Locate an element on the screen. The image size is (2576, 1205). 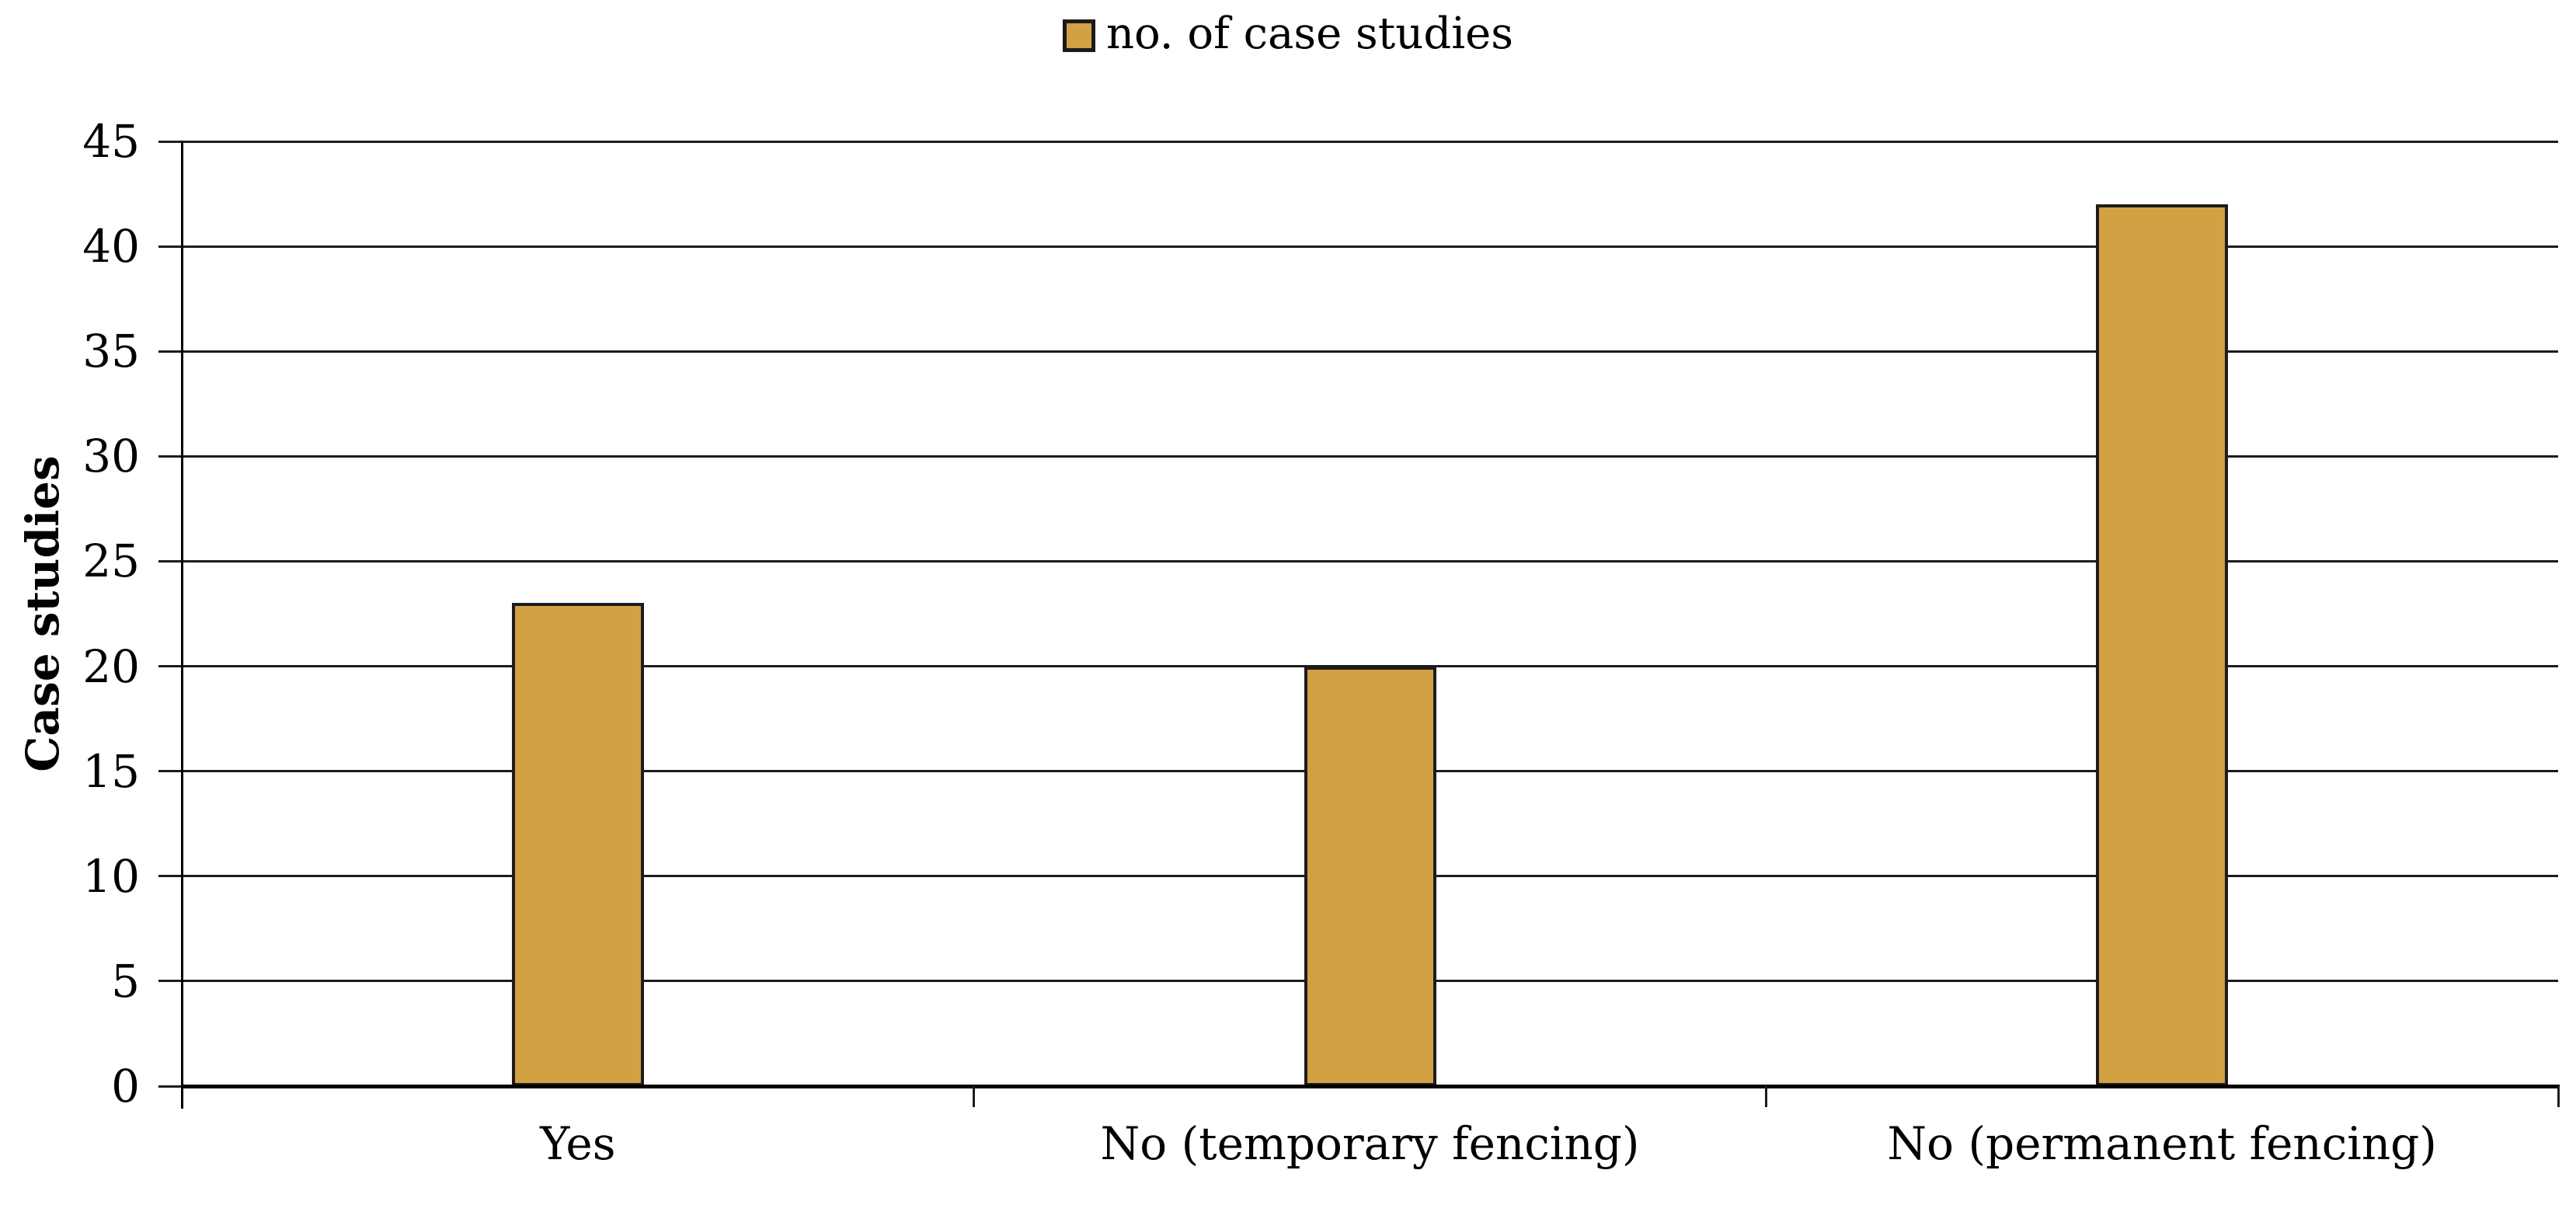
y-tick-label: 45 is located at coordinates (111, 141).